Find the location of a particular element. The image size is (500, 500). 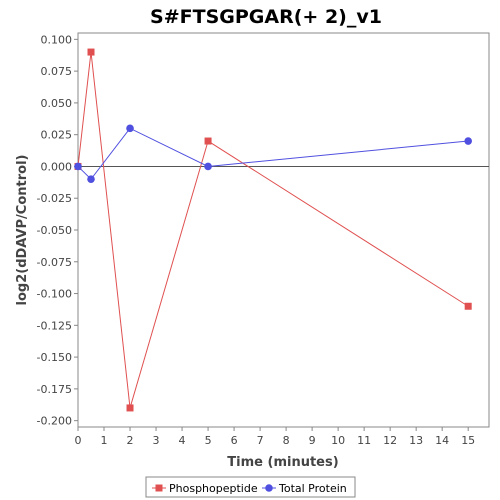

y-tick-label: -0.100 is located at coordinates (54, 294).